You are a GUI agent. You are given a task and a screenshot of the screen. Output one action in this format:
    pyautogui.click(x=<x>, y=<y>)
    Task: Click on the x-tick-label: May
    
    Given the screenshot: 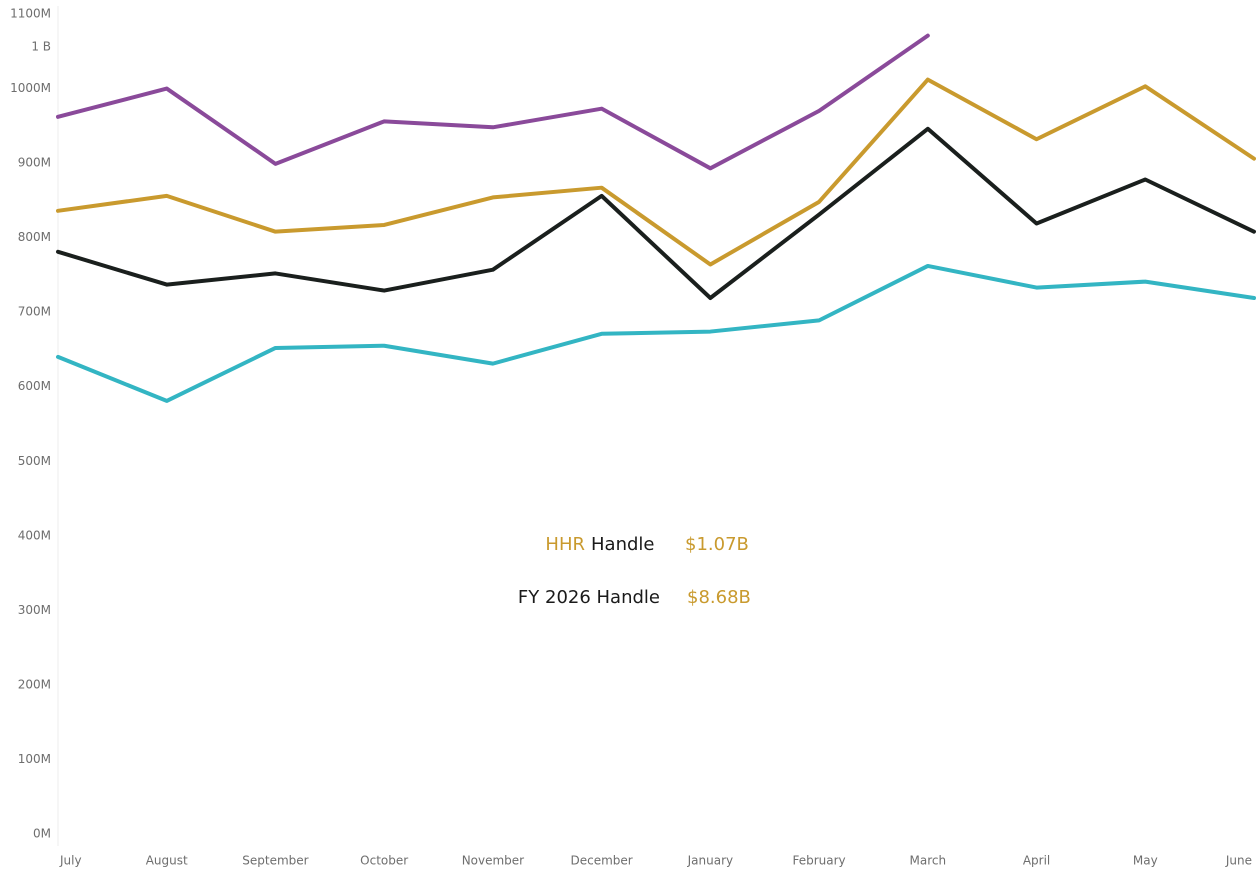 What is the action you would take?
    pyautogui.click(x=1145, y=861)
    